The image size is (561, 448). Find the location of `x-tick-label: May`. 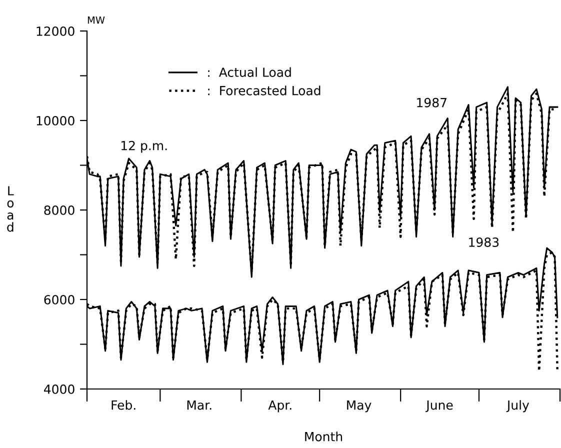

x-tick-label: May is located at coordinates (359, 406).